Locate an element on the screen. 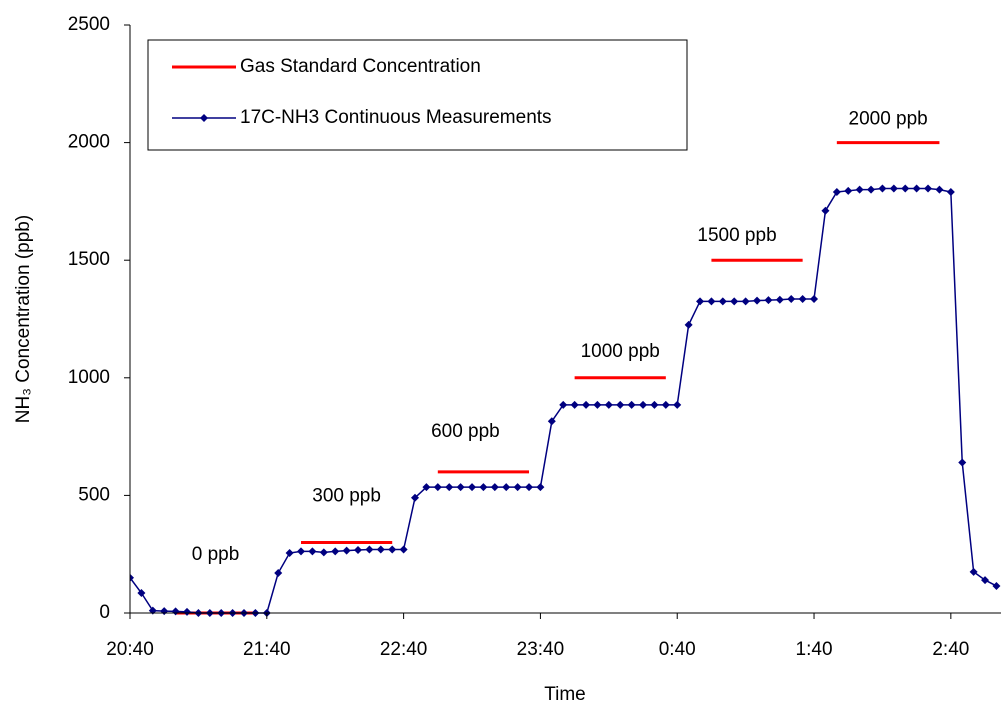 The height and width of the screenshot is (706, 1001). y-tick-label: 2000 is located at coordinates (89, 142).